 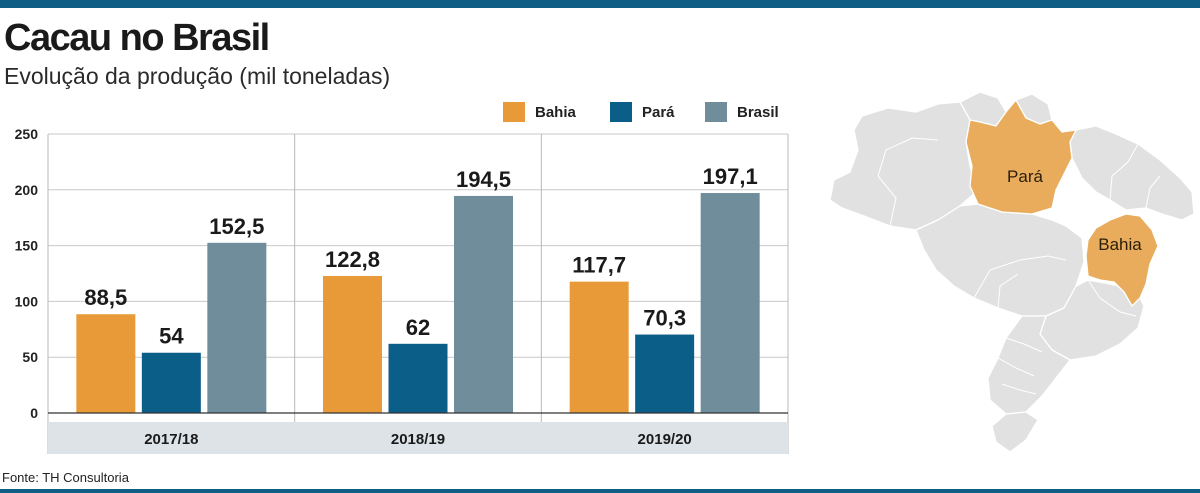 What do you see at coordinates (1120, 244) in the screenshot?
I see `map-label-bahia: Bahia` at bounding box center [1120, 244].